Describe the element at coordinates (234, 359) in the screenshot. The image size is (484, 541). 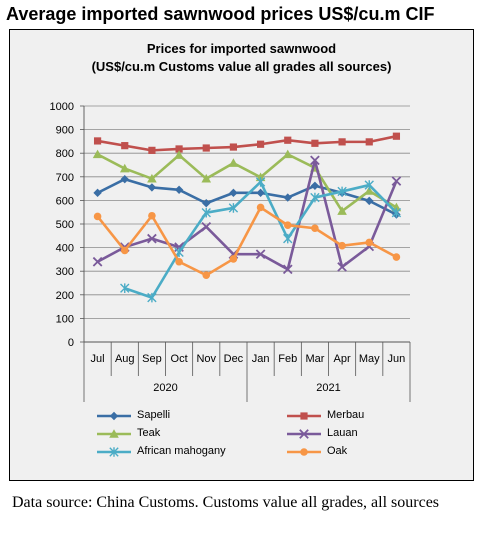
I see `x-tick-label: Dec` at that location.